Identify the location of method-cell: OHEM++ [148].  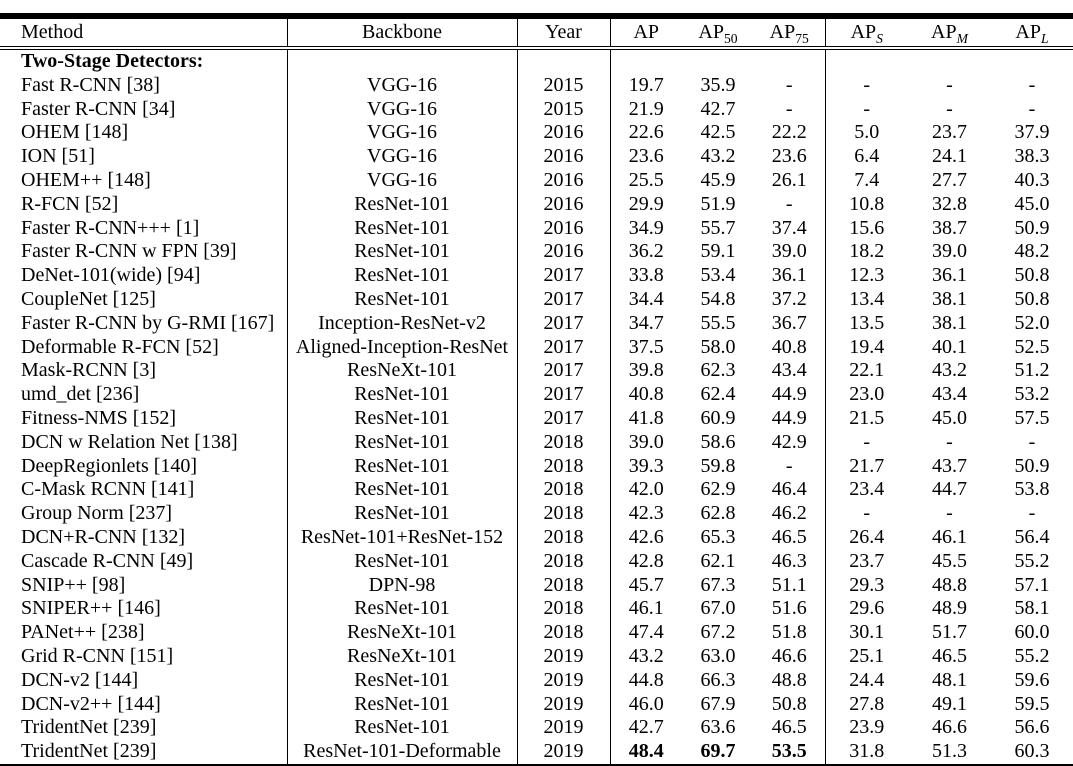
(144, 180).